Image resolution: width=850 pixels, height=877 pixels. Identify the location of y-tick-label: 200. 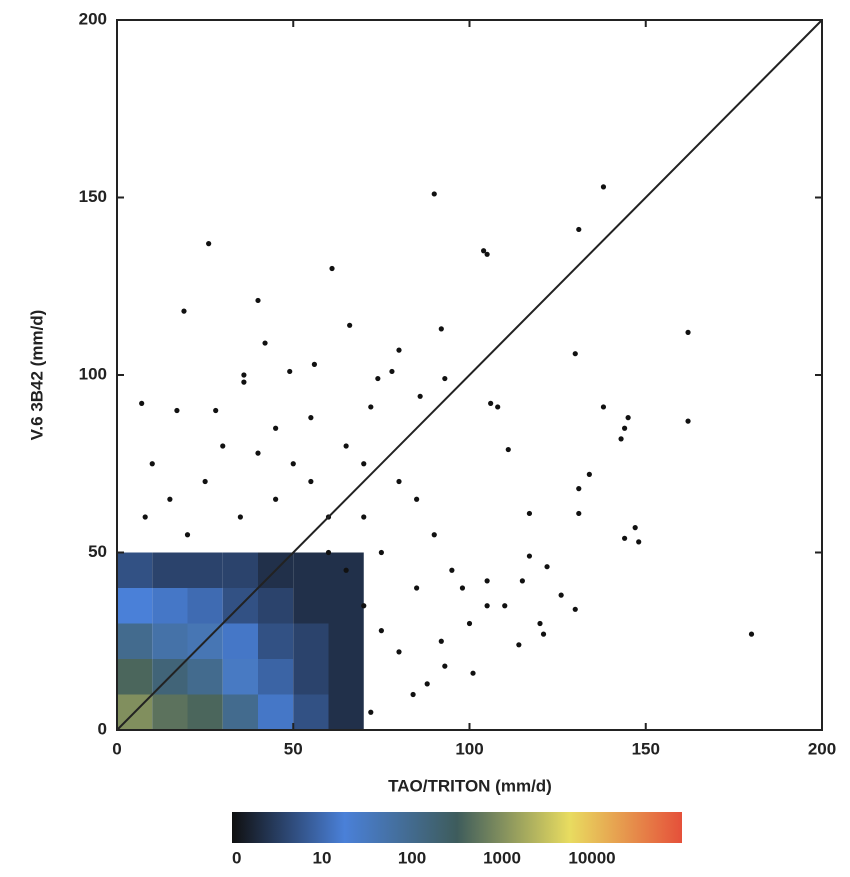
(93, 18).